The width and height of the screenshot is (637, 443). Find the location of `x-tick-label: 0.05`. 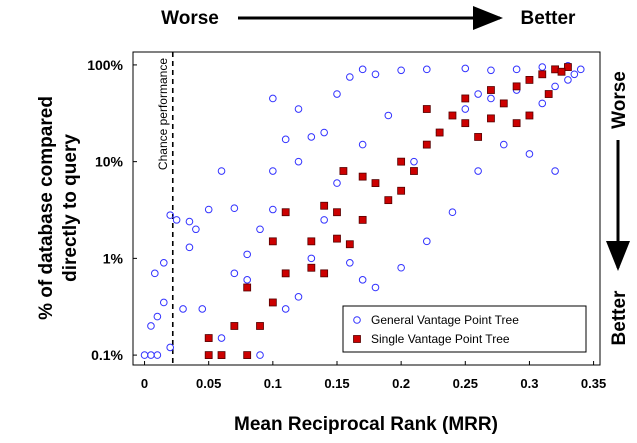

x-tick-label: 0.05 is located at coordinates (208, 383).